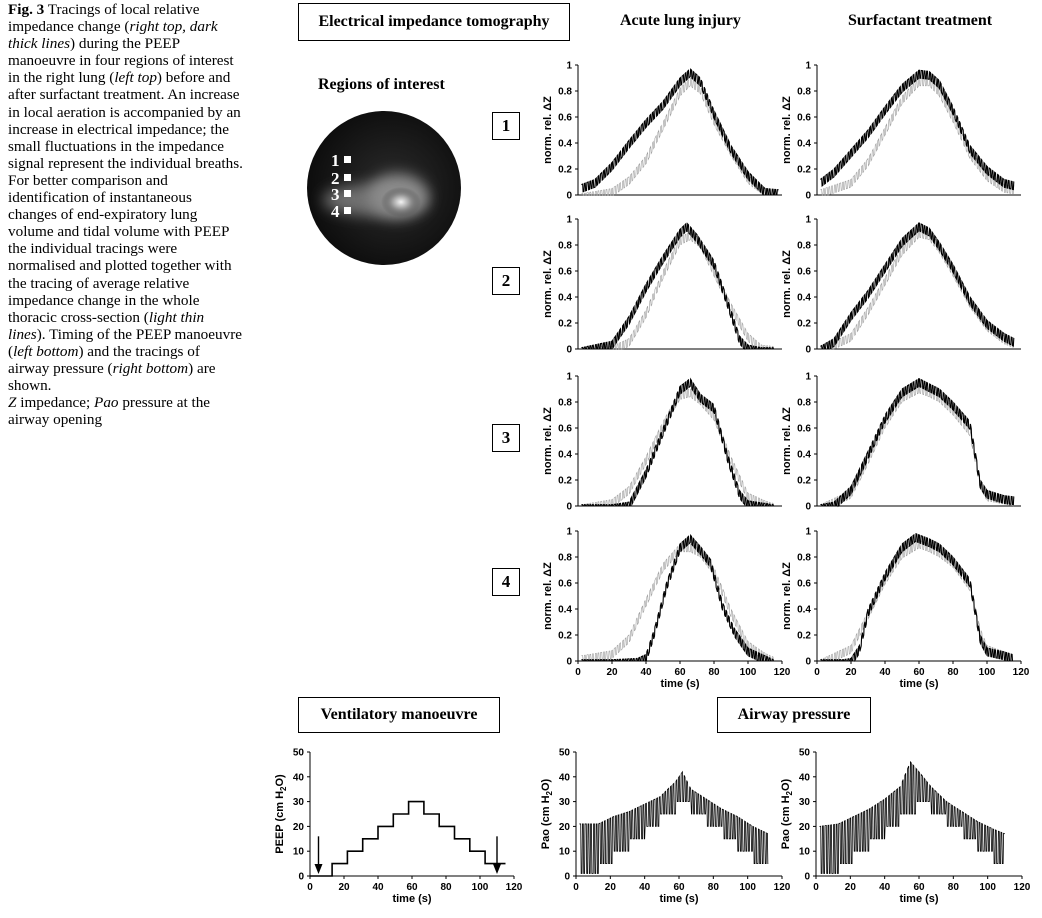  What do you see at coordinates (805, 753) in the screenshot?
I see `y-tick-label: 50` at bounding box center [805, 753].